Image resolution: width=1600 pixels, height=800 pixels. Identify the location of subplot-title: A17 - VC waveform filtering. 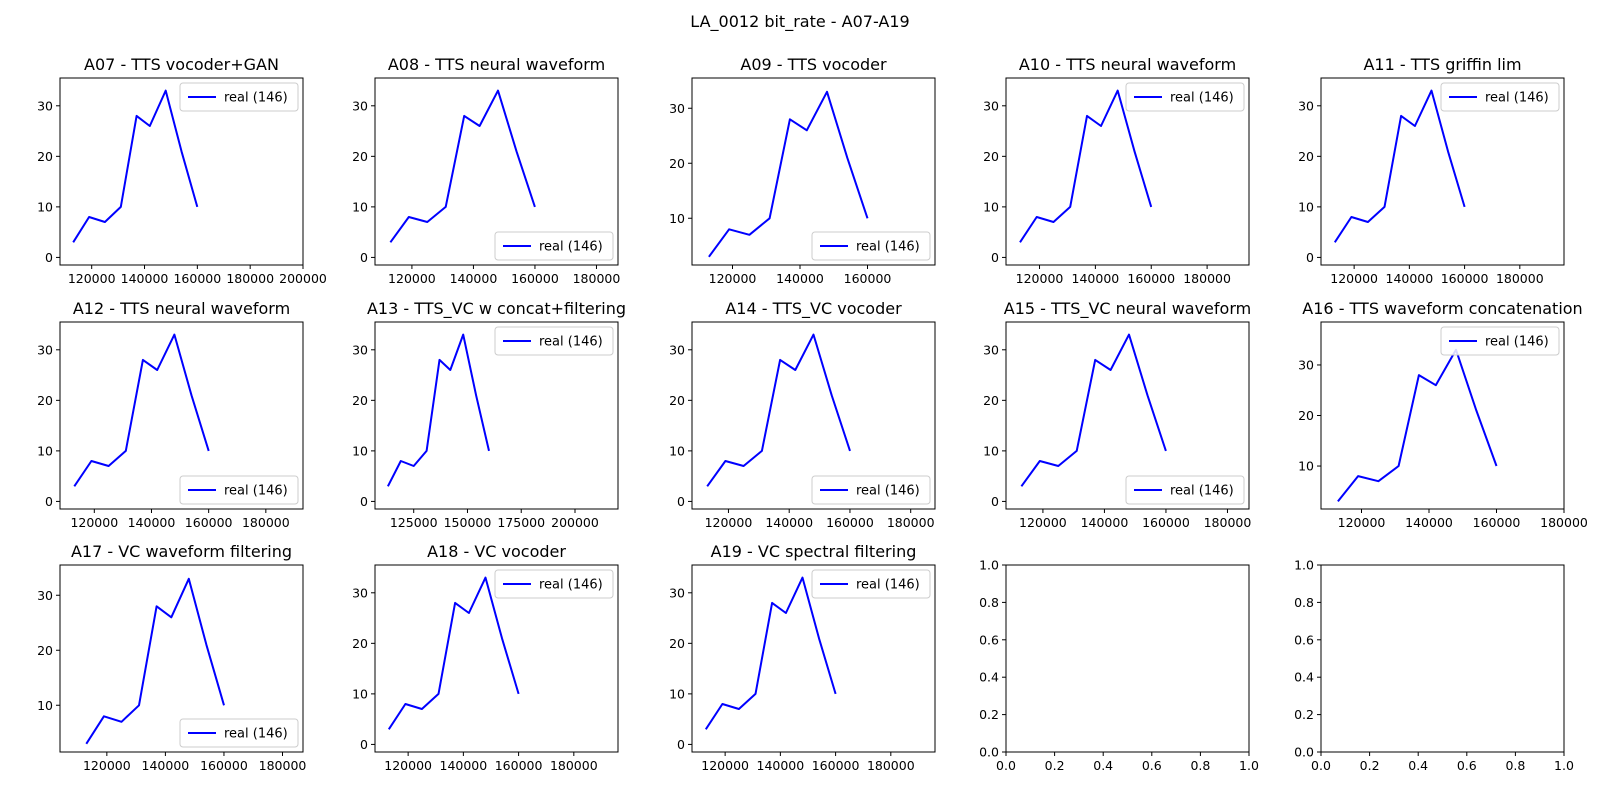
(181, 551).